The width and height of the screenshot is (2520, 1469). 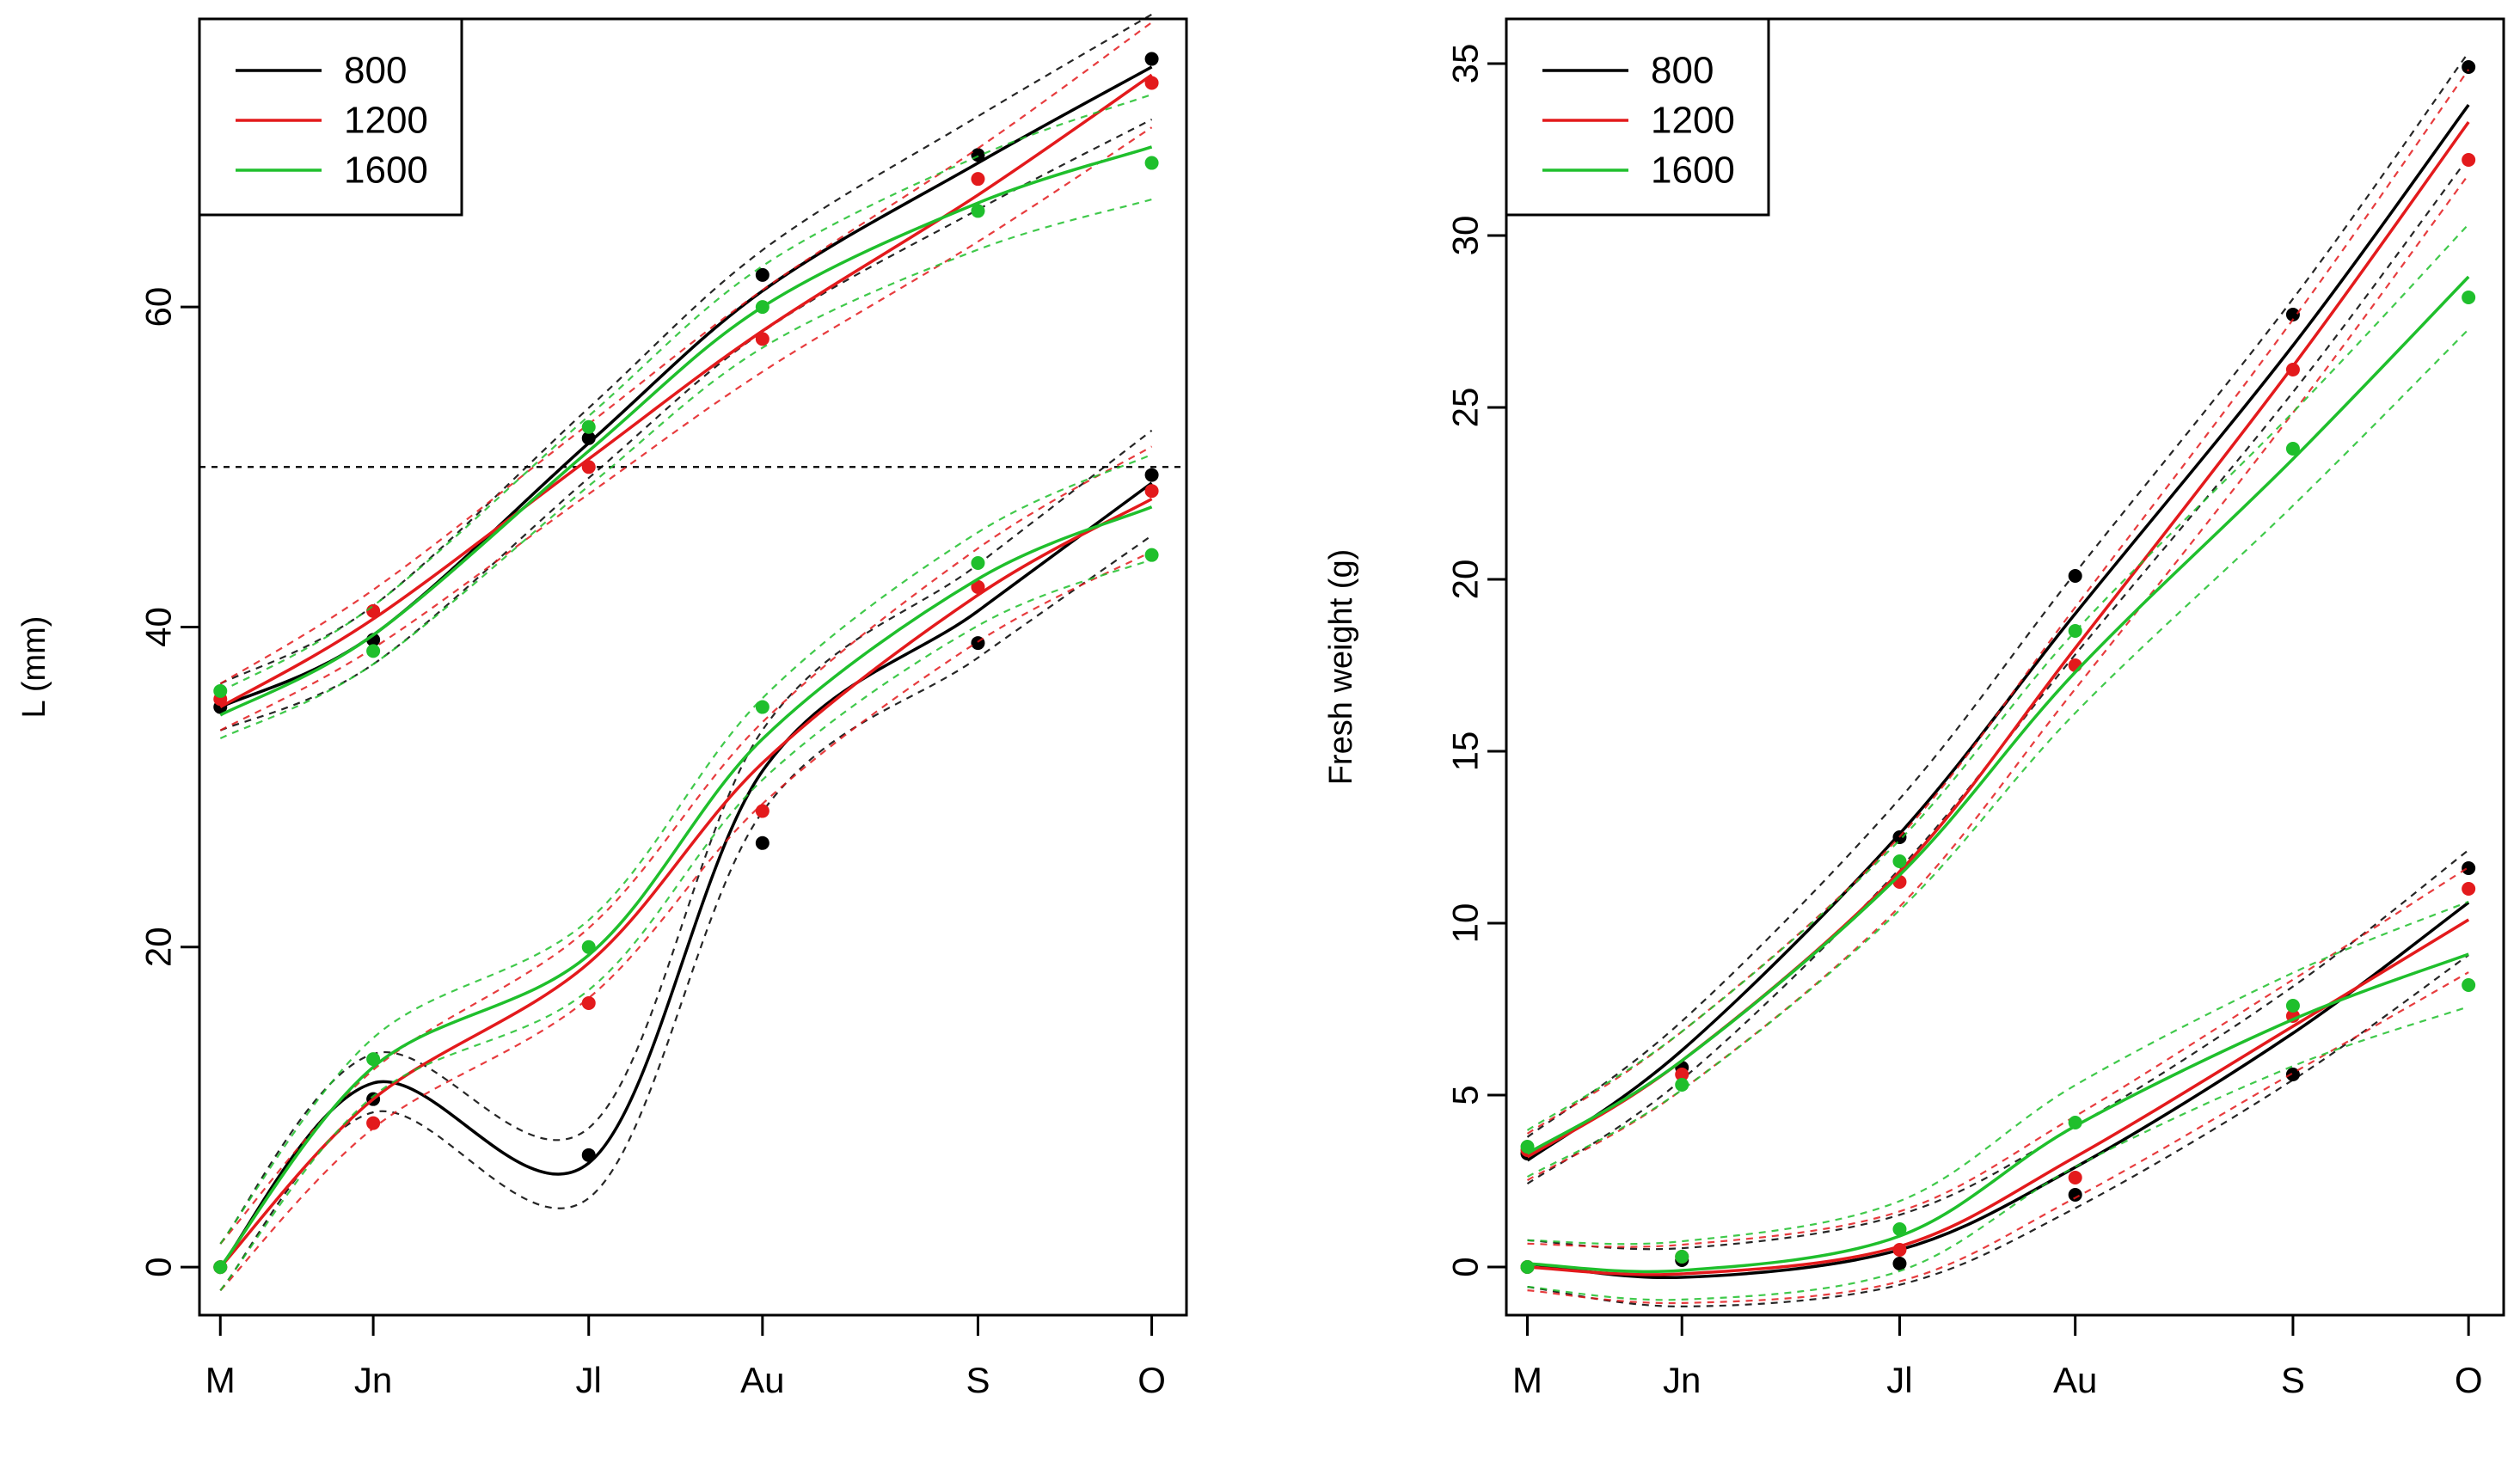 What do you see at coordinates (1638, 117) in the screenshot?
I see `legend: 800 1200 1600` at bounding box center [1638, 117].